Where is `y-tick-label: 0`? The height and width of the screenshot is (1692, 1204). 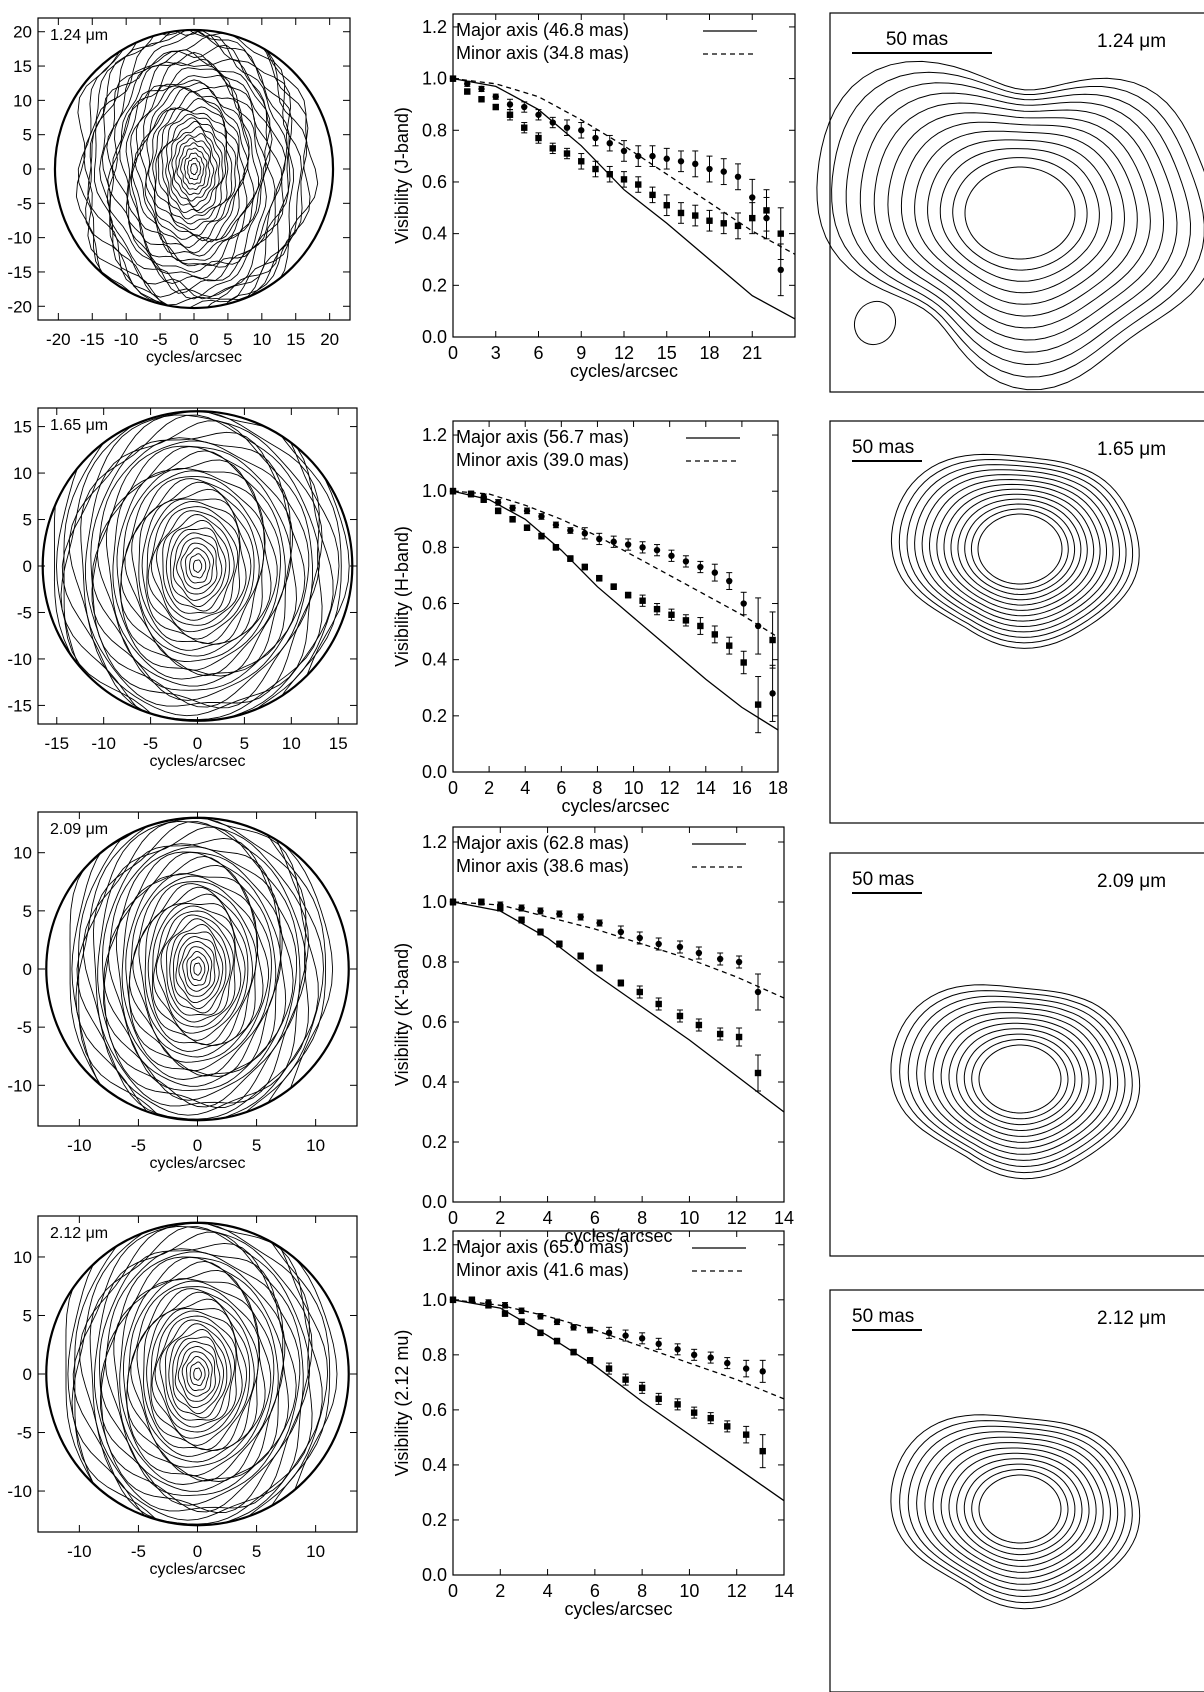 y-tick-label: 0 is located at coordinates (27, 1374).